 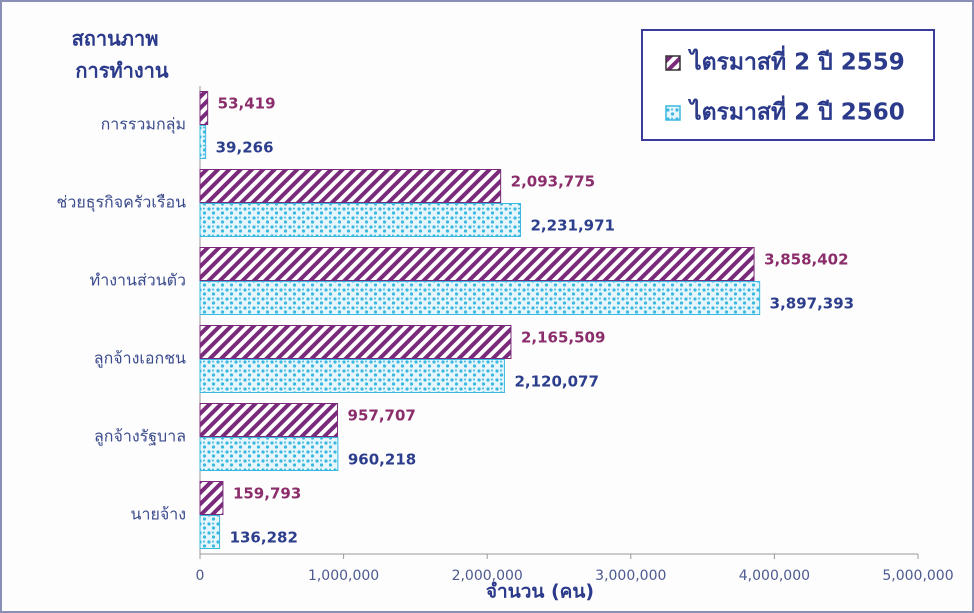 What do you see at coordinates (382, 460) in the screenshot?
I see `value-label: 960,218` at bounding box center [382, 460].